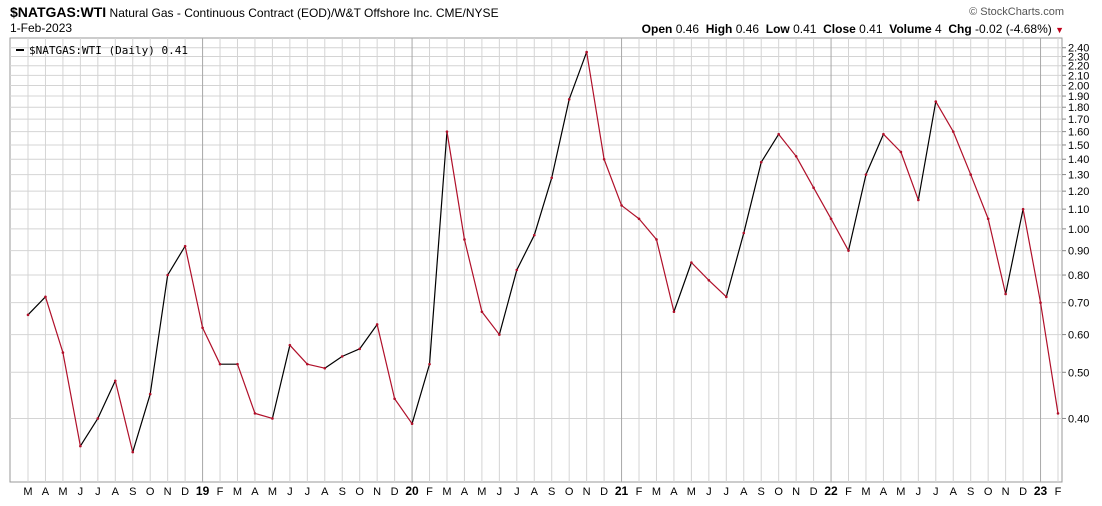 This screenshot has width=1102, height=506. Describe the element at coordinates (587, 492) in the screenshot. I see `x-tick-label: N` at that location.